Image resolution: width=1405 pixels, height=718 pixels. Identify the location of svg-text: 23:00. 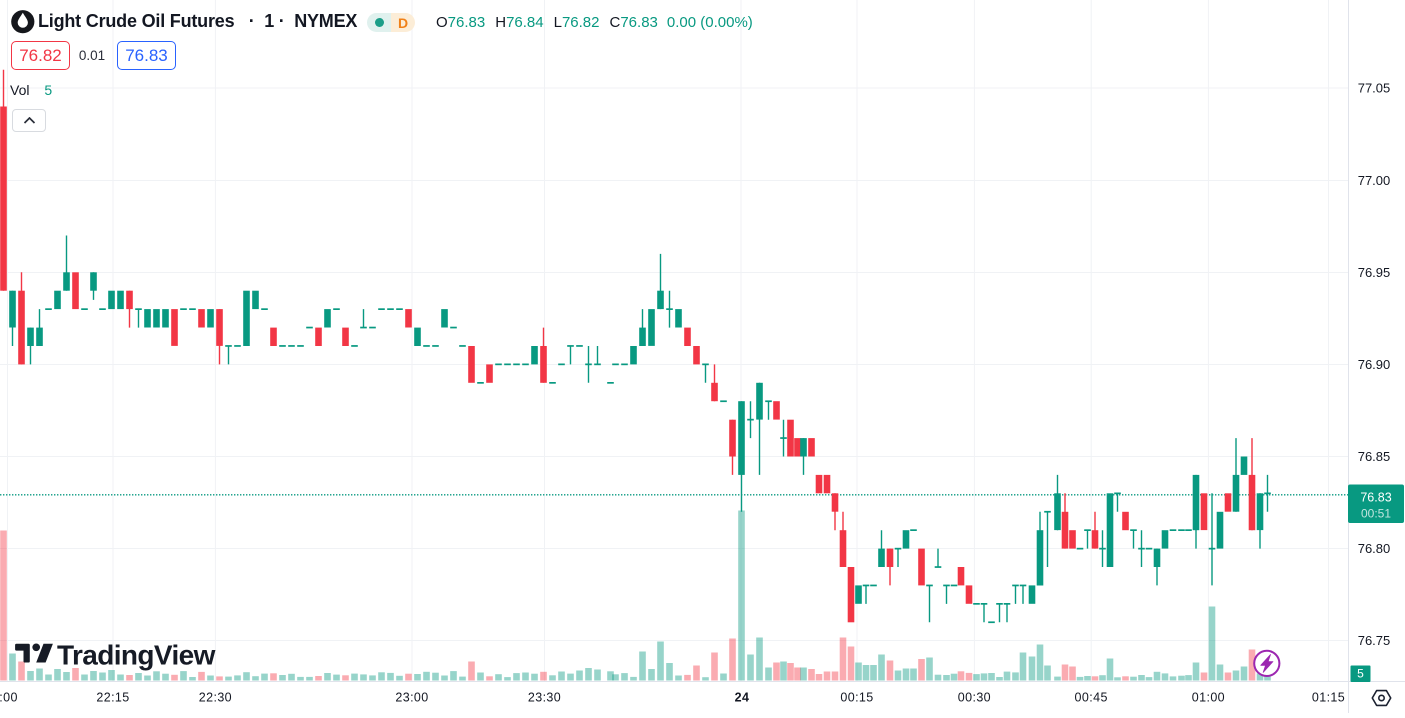
(411, 698).